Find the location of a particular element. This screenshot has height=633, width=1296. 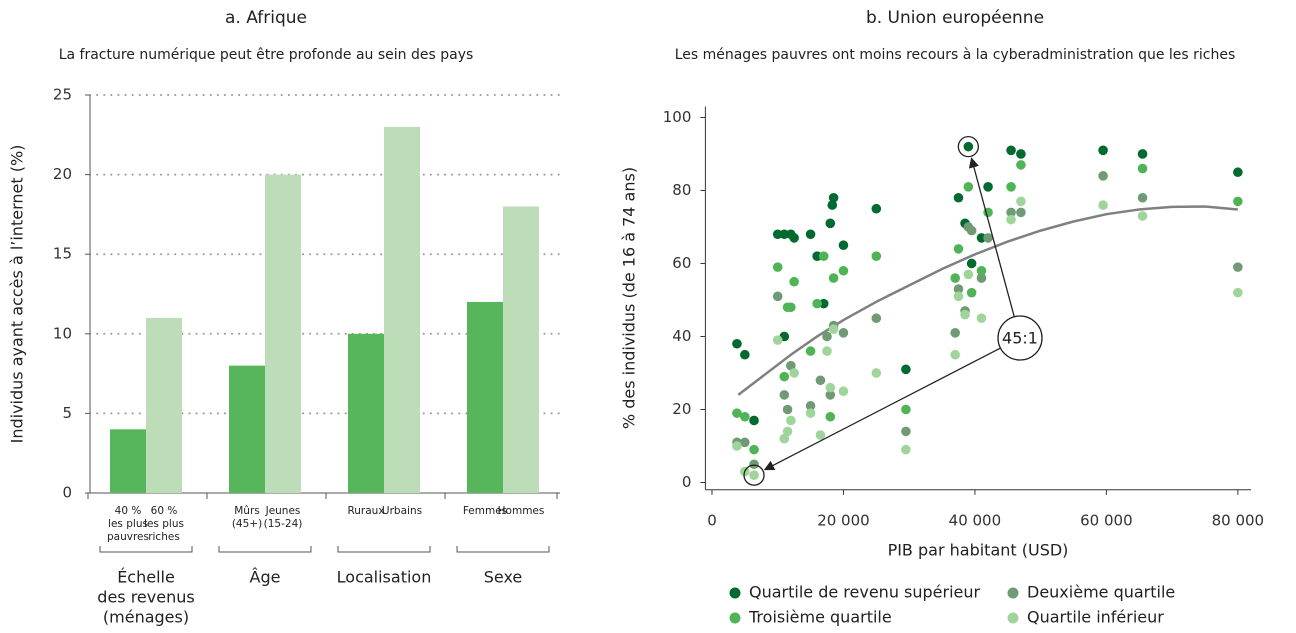

legend-label: Deuxième quartile is located at coordinates (1101, 592).